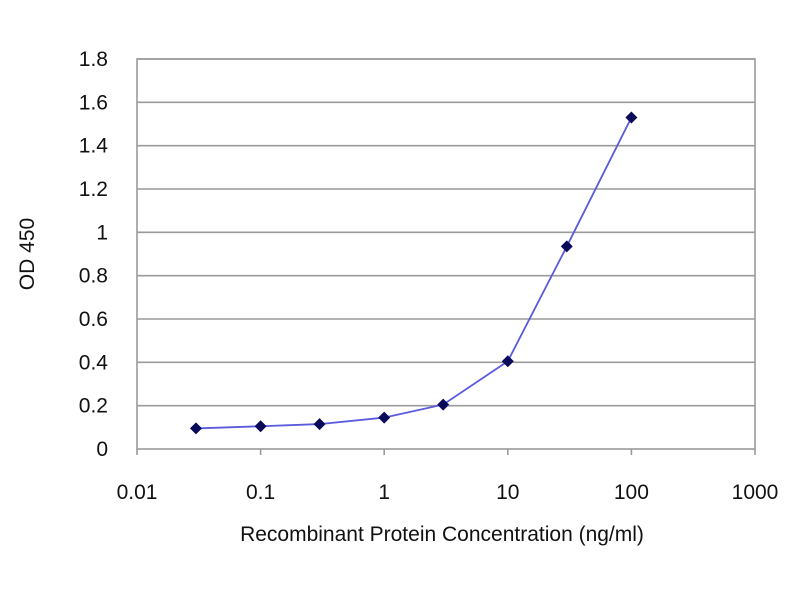 Image resolution: width=800 pixels, height=600 pixels. I want to click on y-axis-title: OD 450, so click(27, 254).